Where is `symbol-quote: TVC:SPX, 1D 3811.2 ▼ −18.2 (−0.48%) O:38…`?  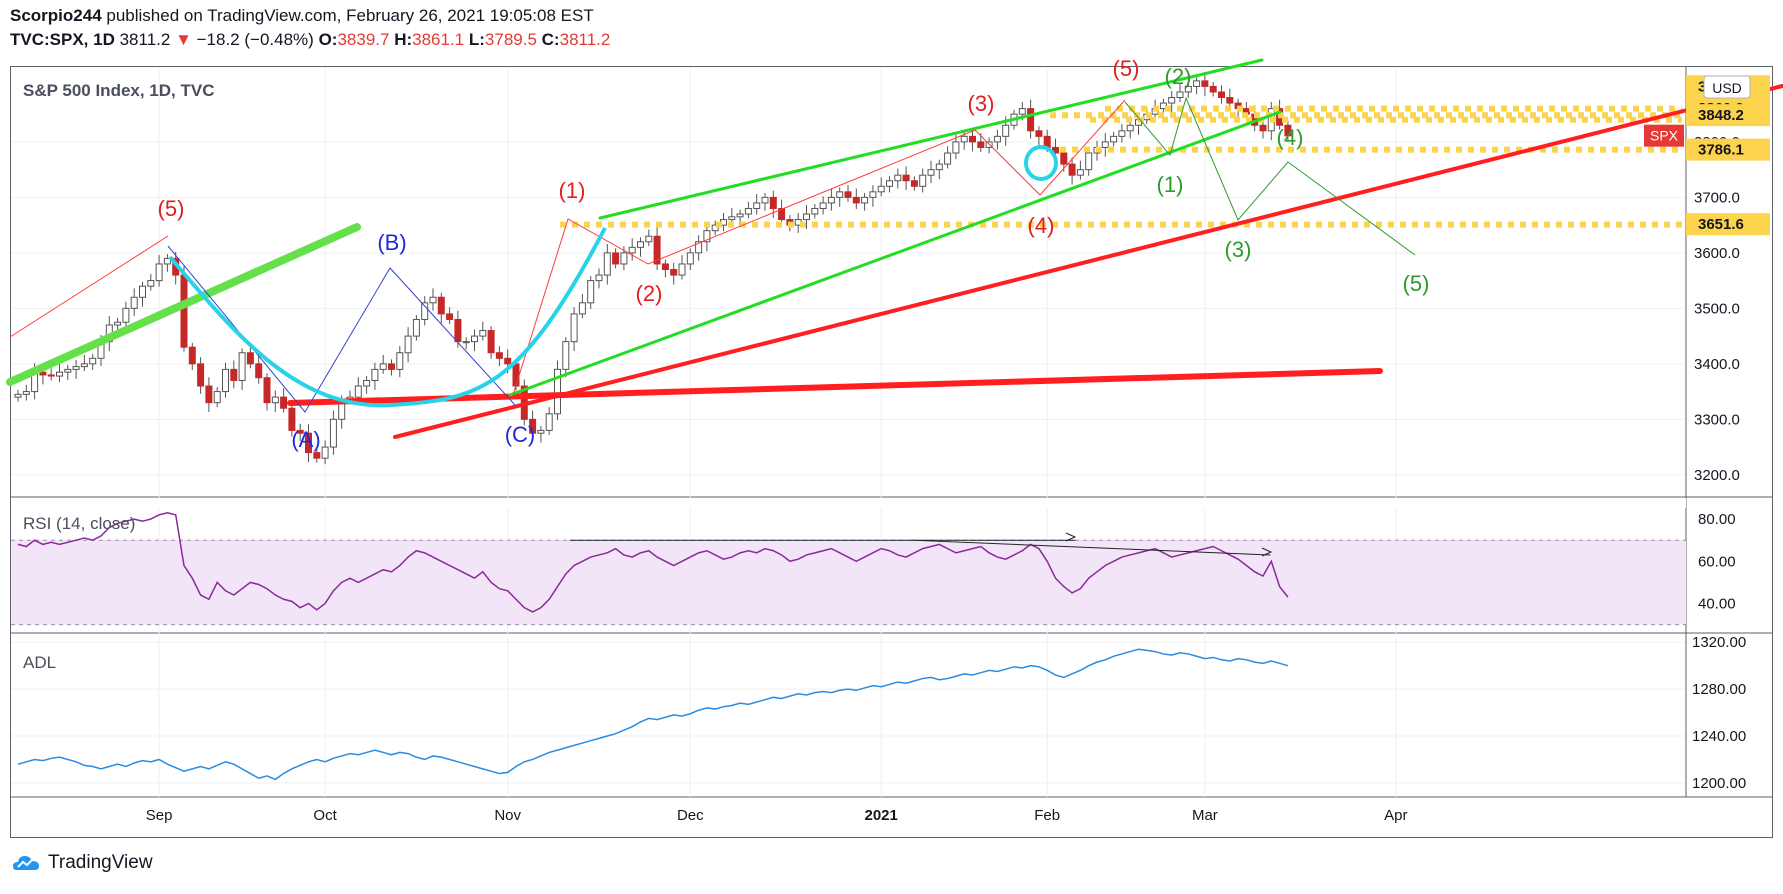
symbol-quote: TVC:SPX, 1D 3811.2 ▼ −18.2 (−0.48%) O:38… is located at coordinates (310, 40).